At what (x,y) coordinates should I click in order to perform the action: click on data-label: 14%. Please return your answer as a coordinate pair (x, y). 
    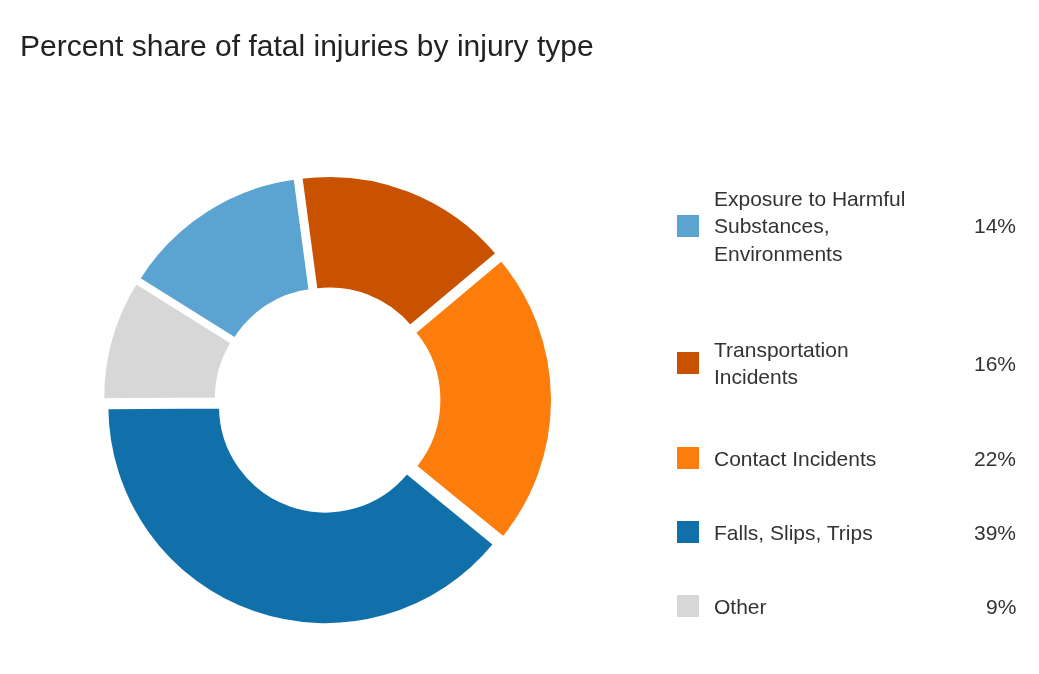
    Looking at the image, I should click on (995, 225).